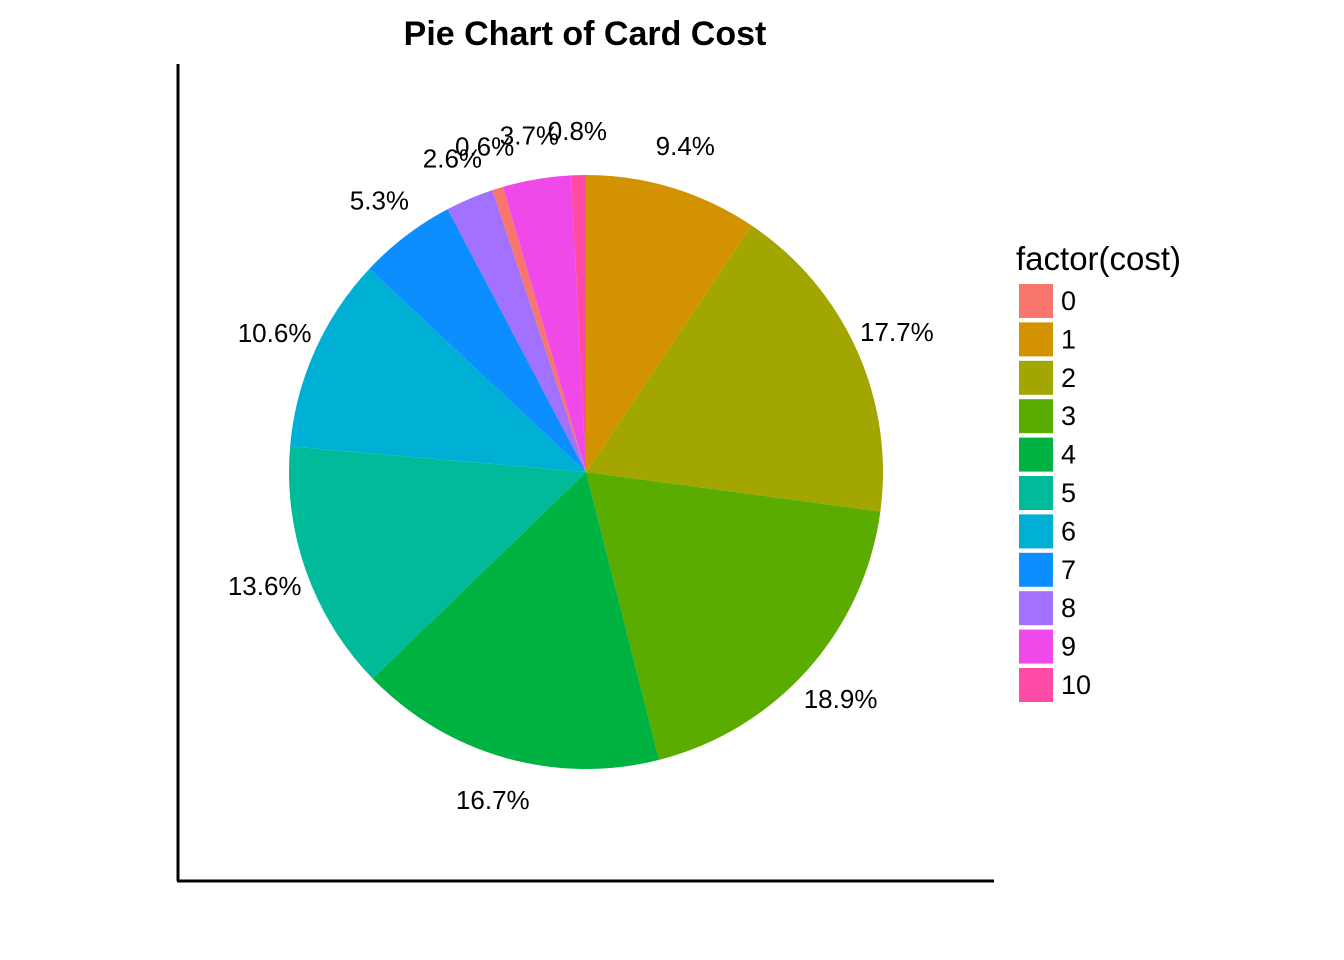  Describe the element at coordinates (577, 131) in the screenshot. I see `slice-label-10: 0.8%` at that location.